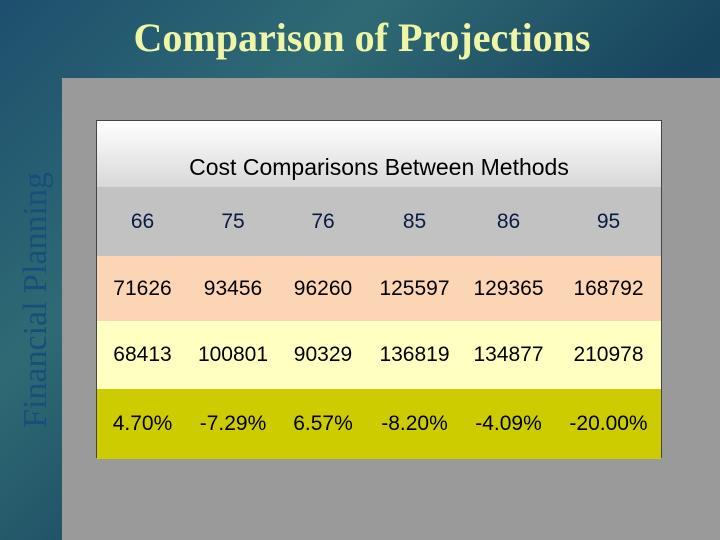  What do you see at coordinates (379, 424) in the screenshot?
I see `table-row: 4.70% -7.29% 6.57% -8.20% -4.09% -20.00%` at bounding box center [379, 424].